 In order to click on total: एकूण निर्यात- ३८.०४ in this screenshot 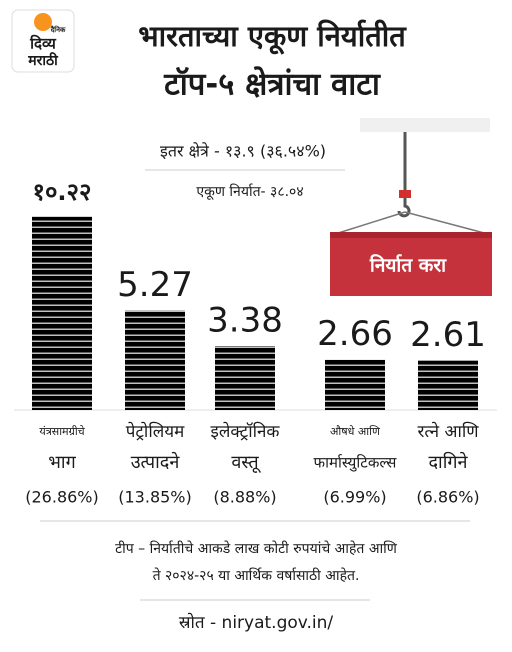, I will do `click(249, 191)`.